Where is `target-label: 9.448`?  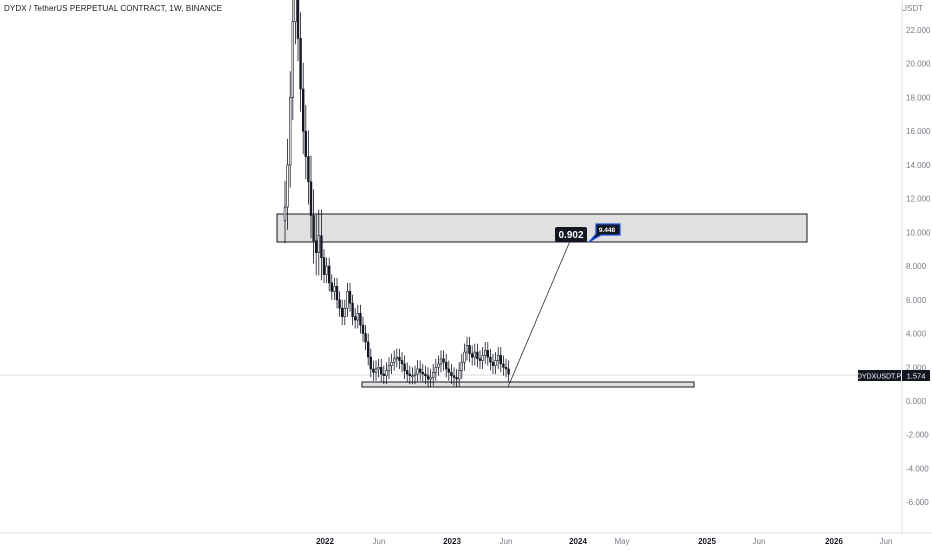 target-label: 9.448 is located at coordinates (607, 230).